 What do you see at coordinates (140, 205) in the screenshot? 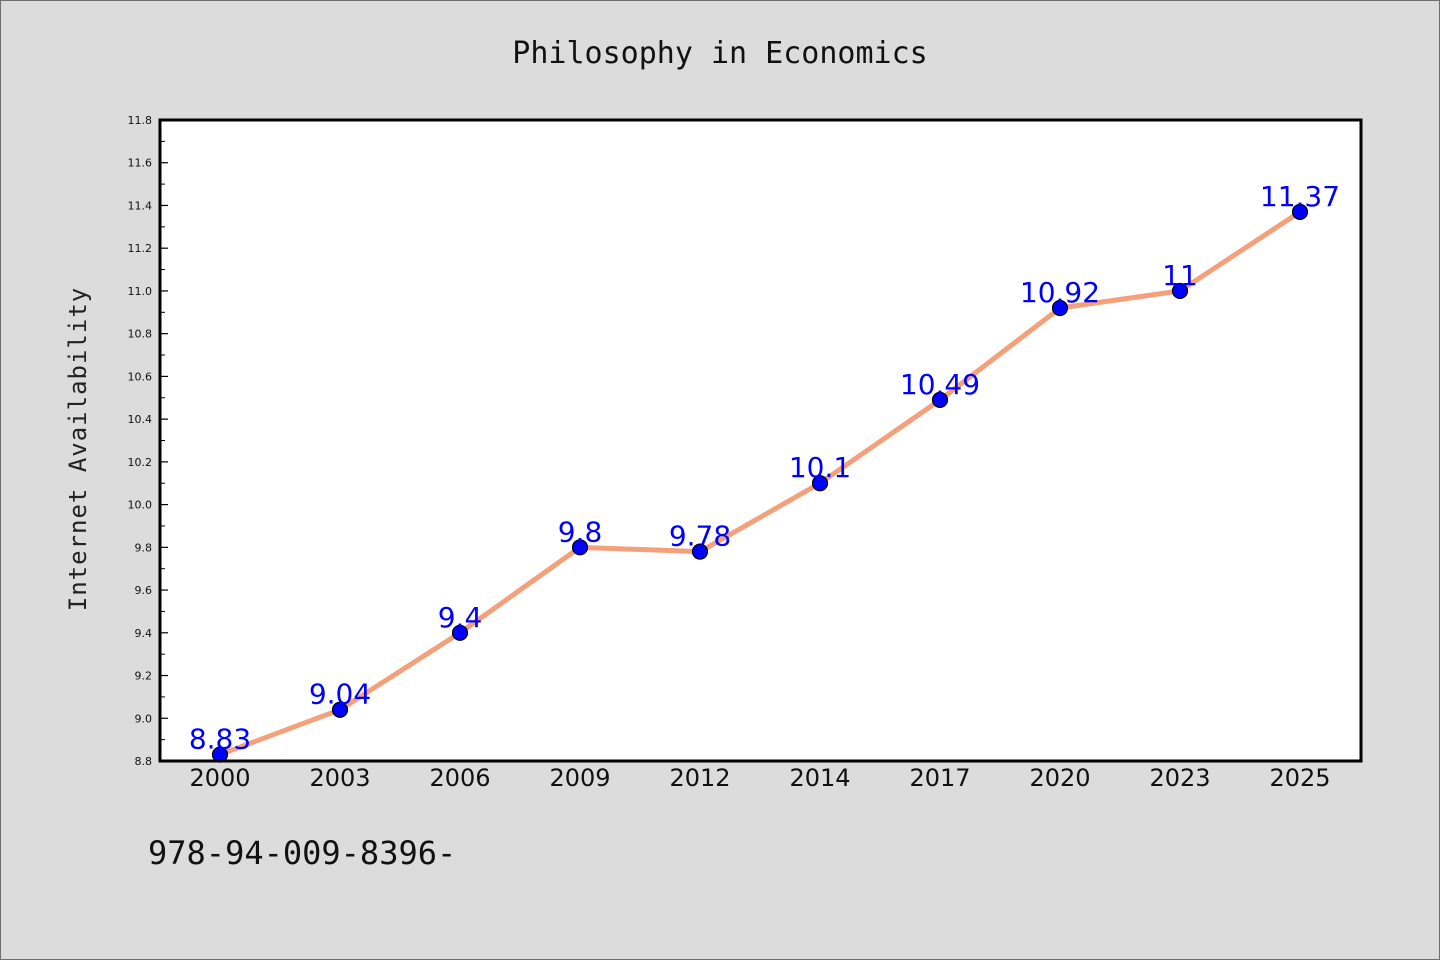
I see `y-tick-label: 11.4` at bounding box center [140, 205].